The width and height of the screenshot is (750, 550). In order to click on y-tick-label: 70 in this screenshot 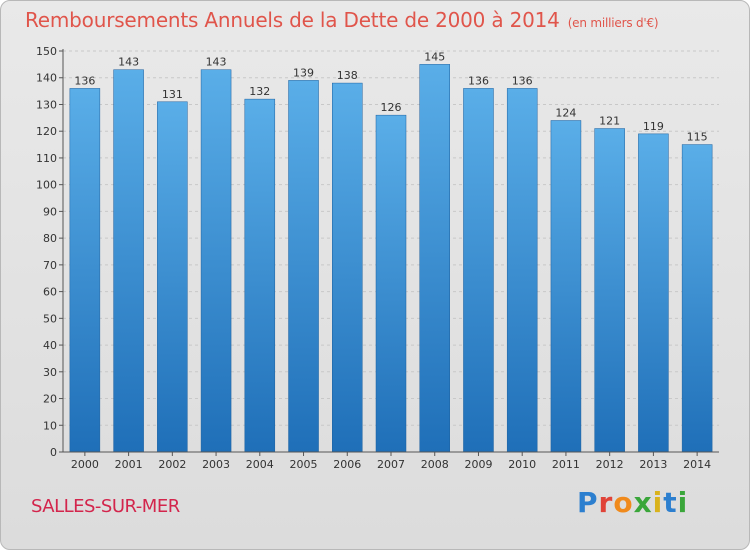, I will do `click(50, 265)`.